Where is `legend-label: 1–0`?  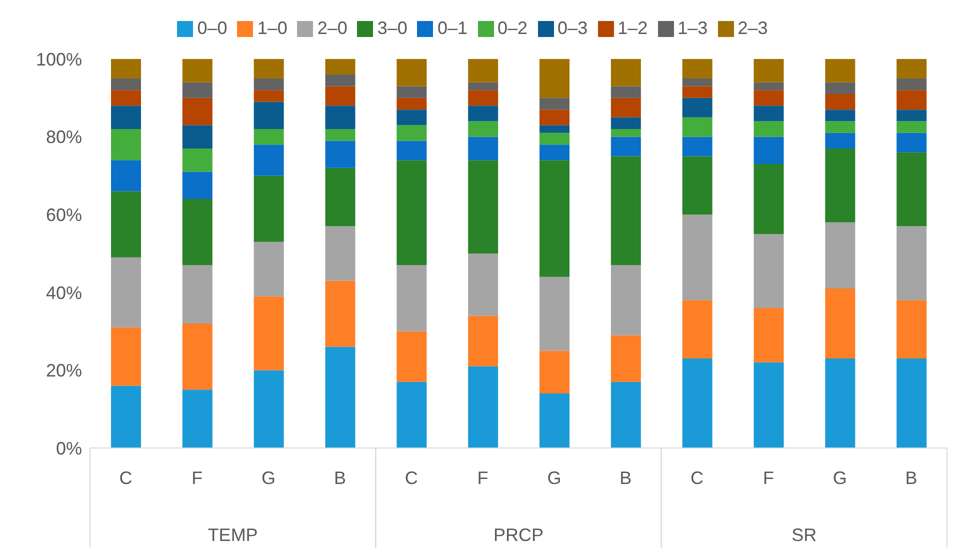
legend-label: 1–0 is located at coordinates (272, 28).